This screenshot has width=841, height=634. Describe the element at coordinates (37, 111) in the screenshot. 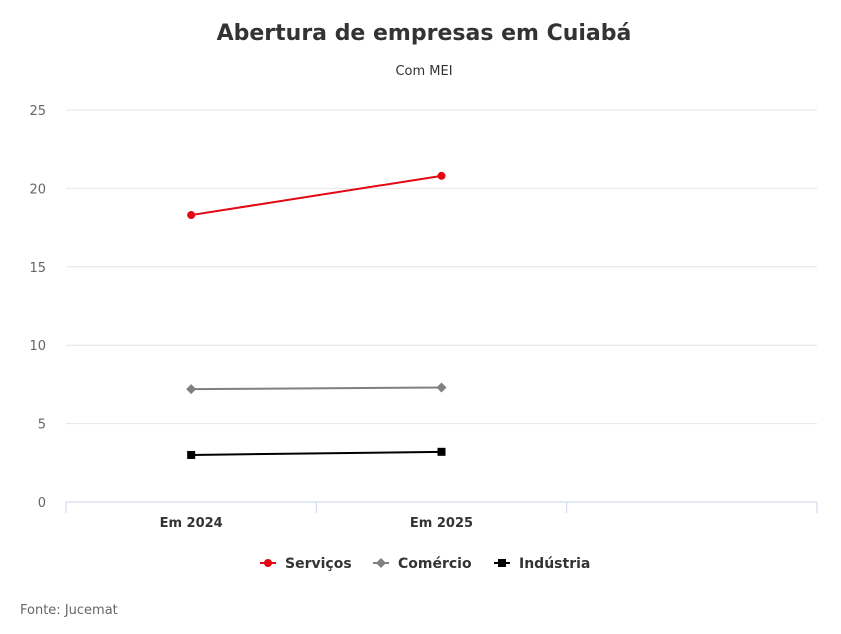

I see `y-tick-label: 25` at that location.